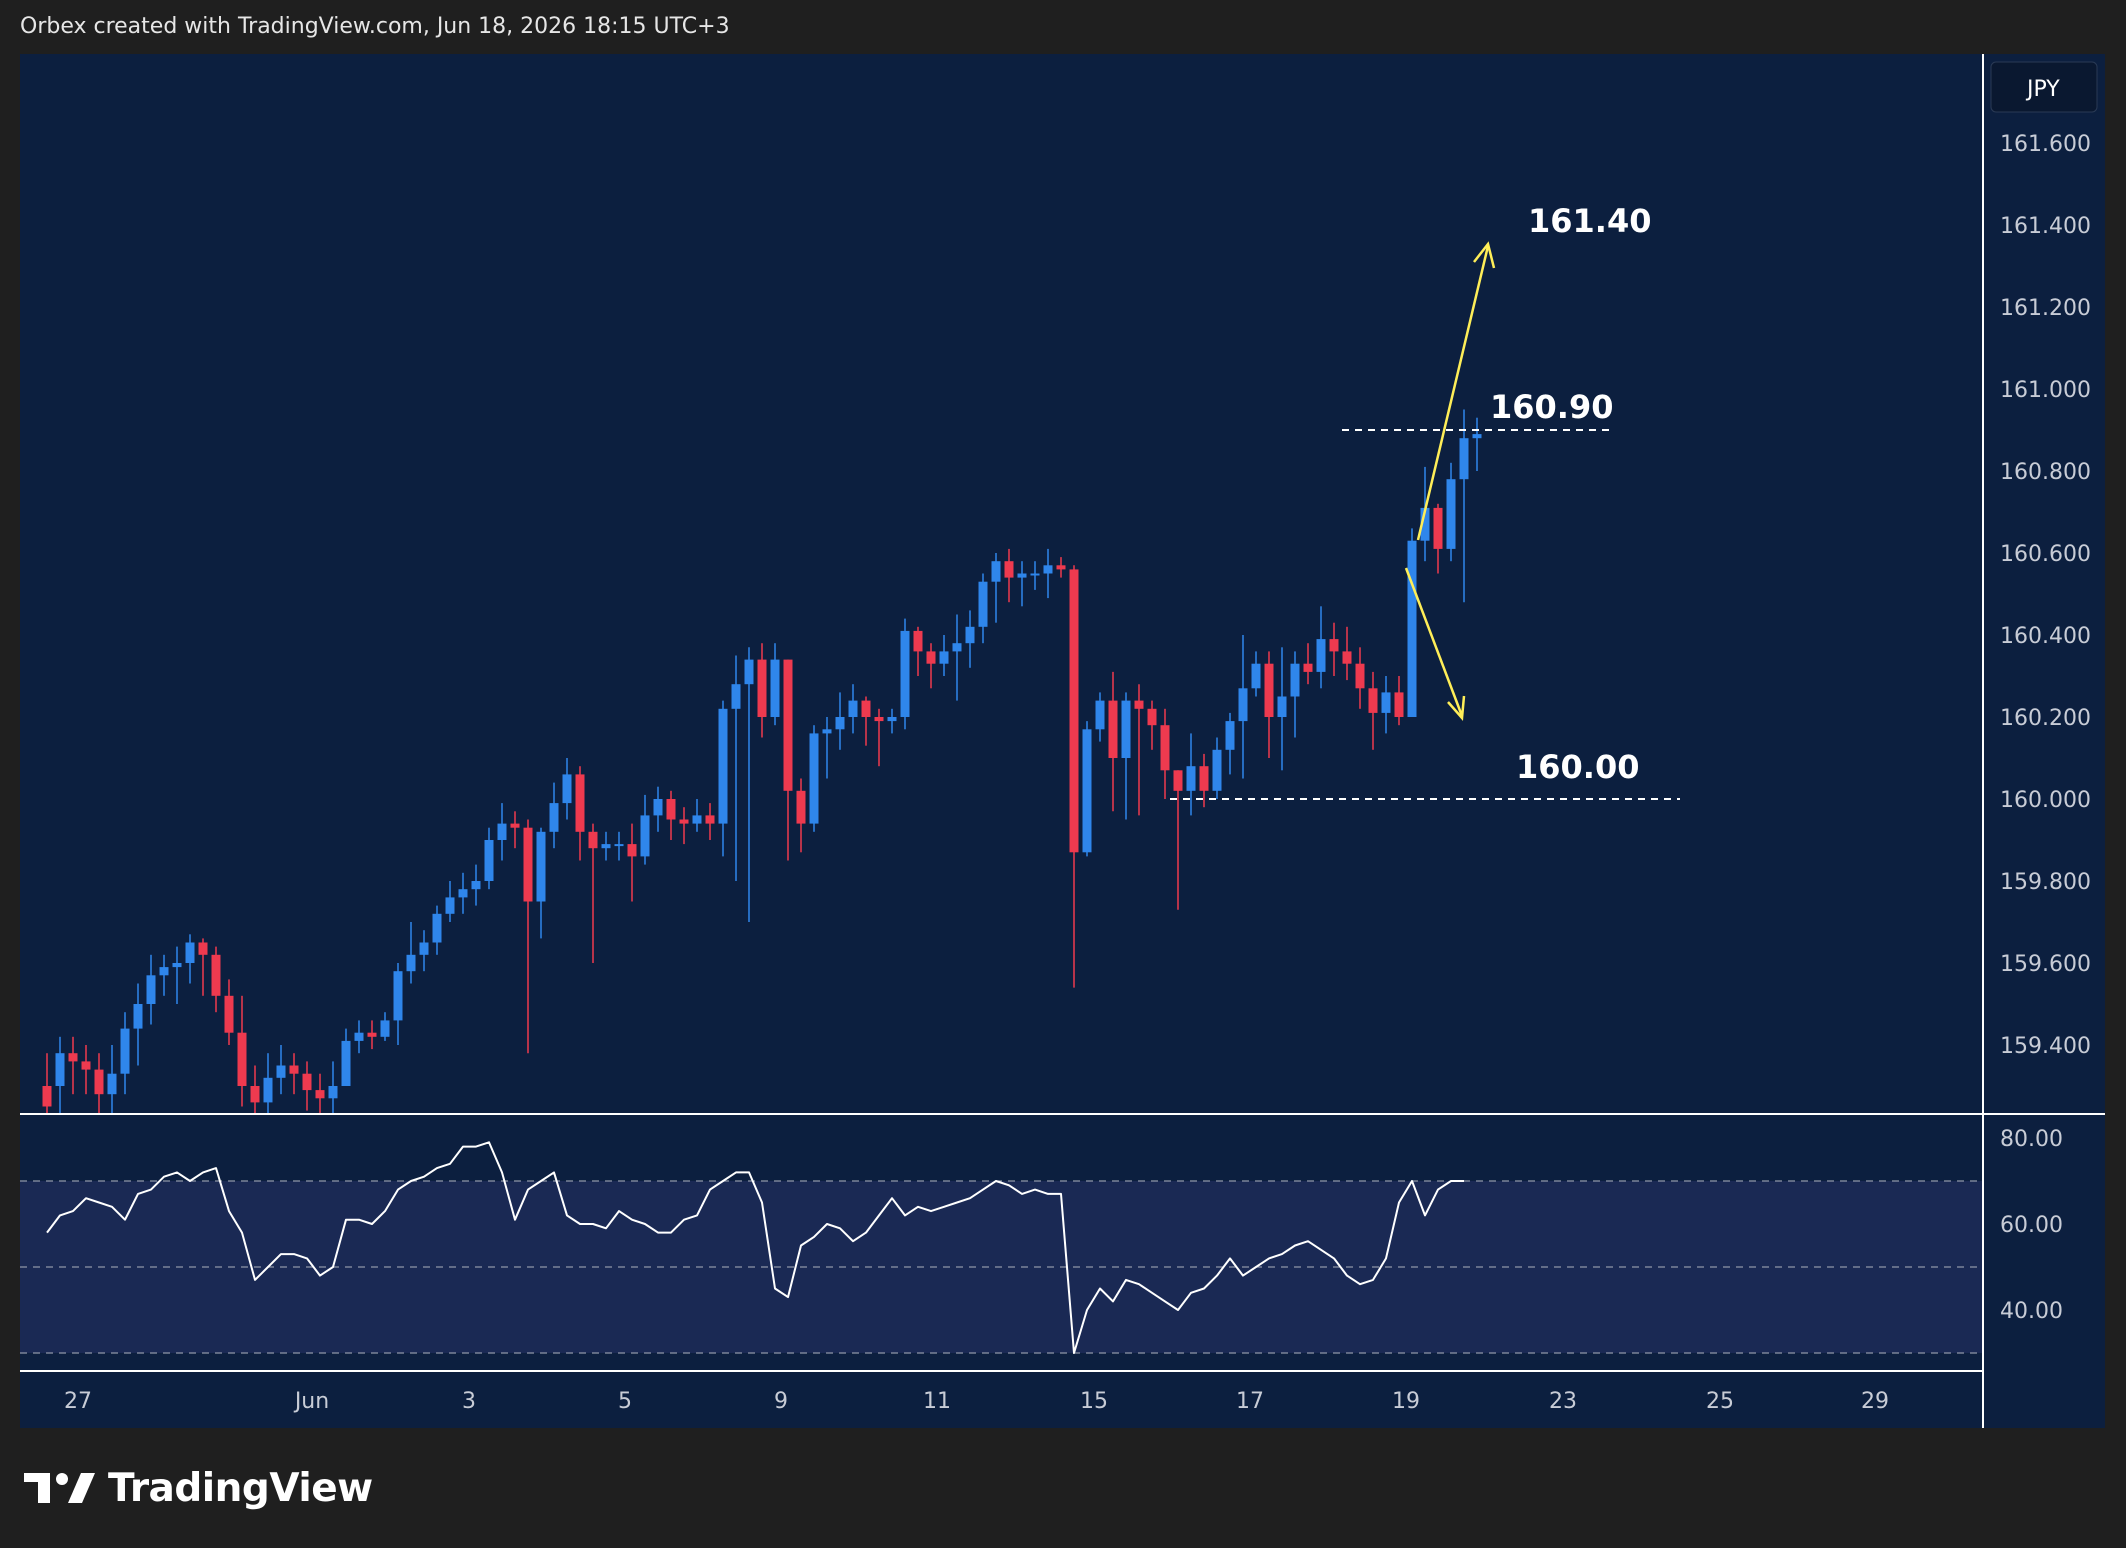 This screenshot has height=1548, width=2126. I want to click on time-tick-label: 19, so click(1406, 1401).